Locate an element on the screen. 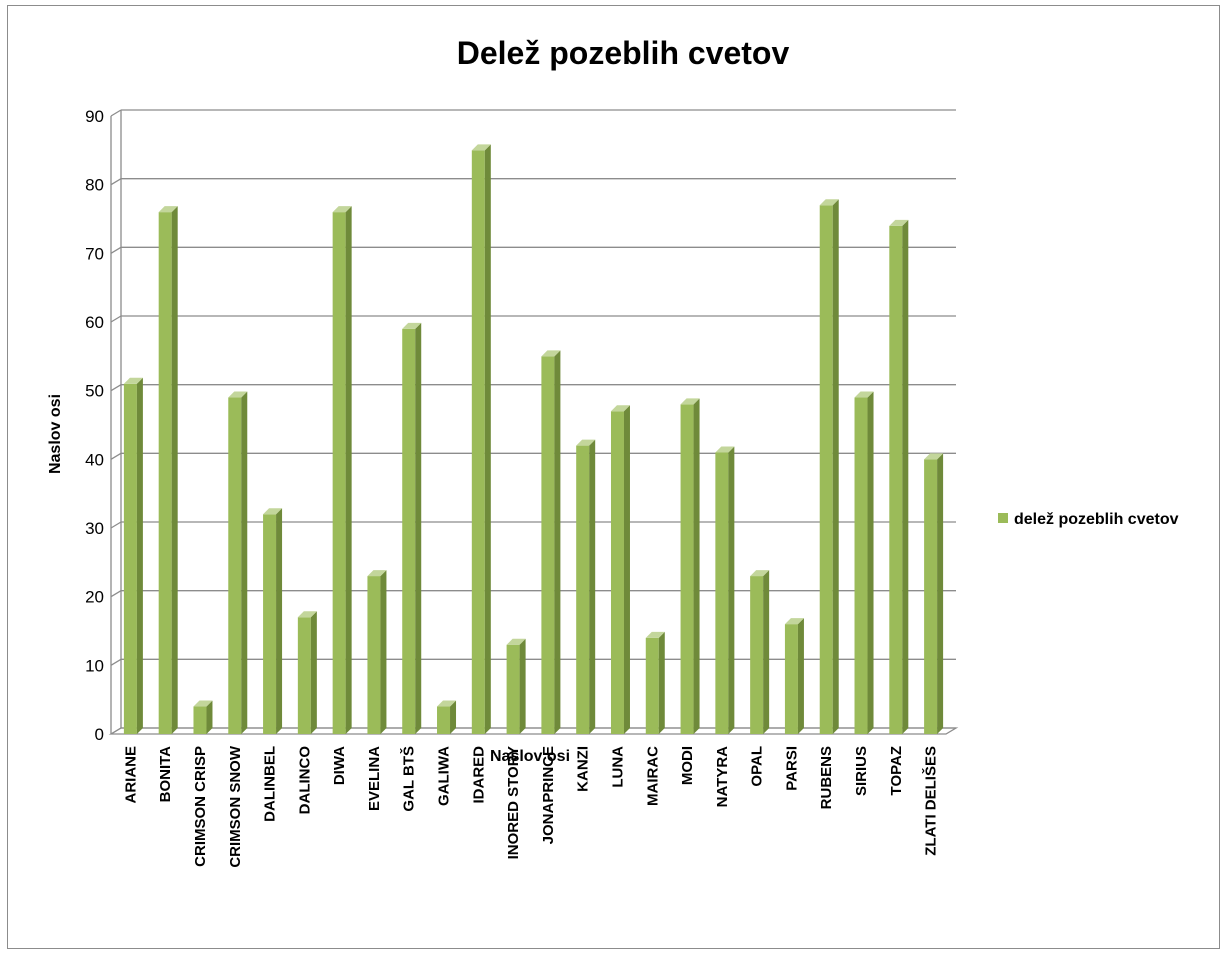 Image resolution: width=1229 pixels, height=956 pixels. x-category-label: LUNA is located at coordinates (617, 767).